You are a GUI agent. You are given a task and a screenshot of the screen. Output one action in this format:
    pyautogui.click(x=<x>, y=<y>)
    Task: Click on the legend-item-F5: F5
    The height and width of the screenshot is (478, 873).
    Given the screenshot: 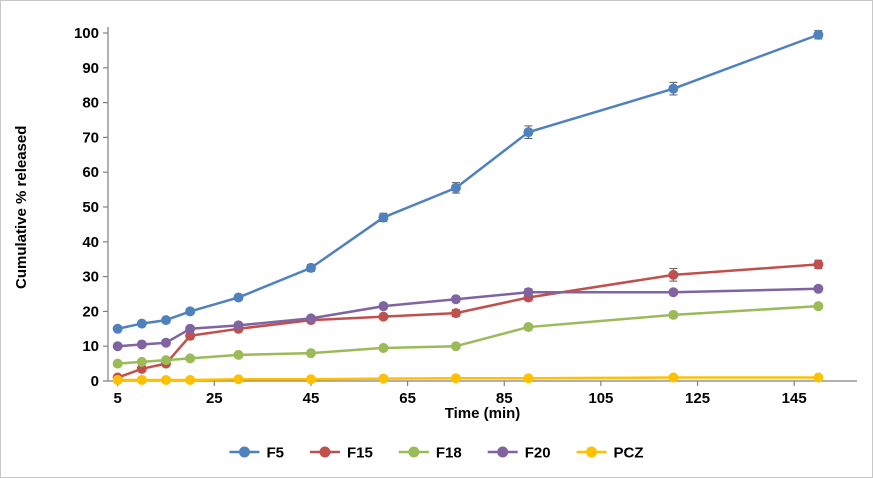 What is the action you would take?
    pyautogui.click(x=256, y=453)
    